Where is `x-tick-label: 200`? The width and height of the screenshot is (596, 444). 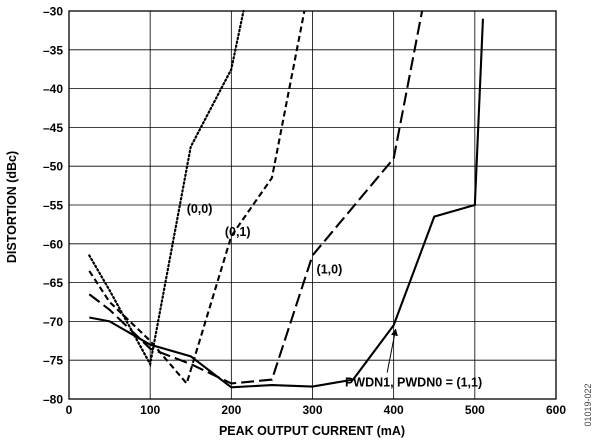
x-tick-label: 200 is located at coordinates (231, 410).